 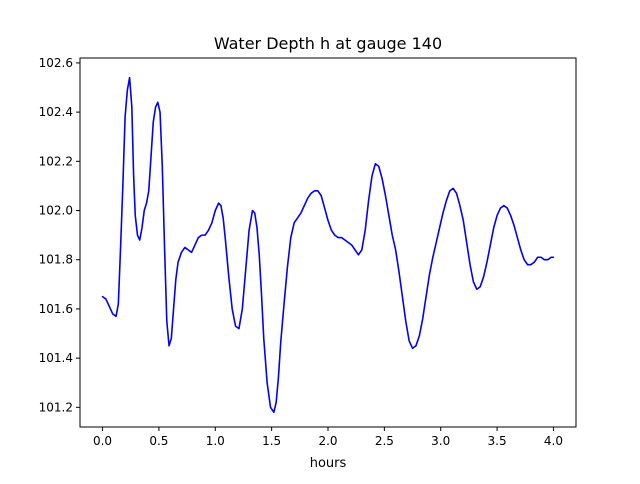 I want to click on x-tick-label: 2.5, so click(x=384, y=441).